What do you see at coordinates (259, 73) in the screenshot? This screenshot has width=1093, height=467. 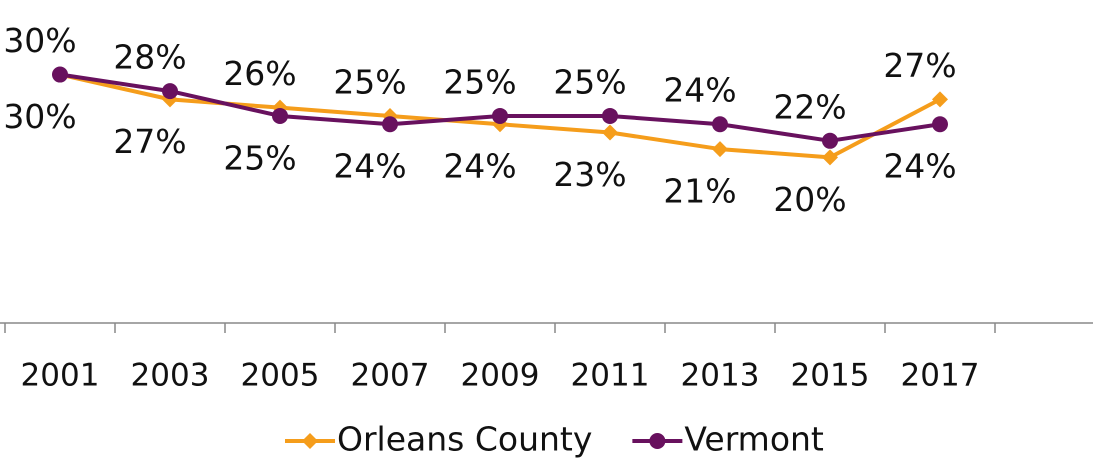 I see `data-label: 26%` at bounding box center [259, 73].